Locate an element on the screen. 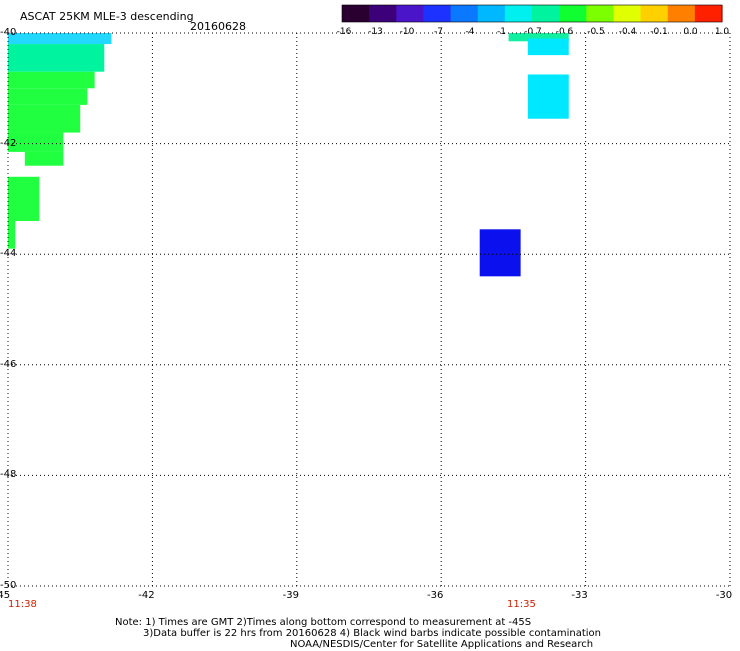  colorbar-label: 0.0 is located at coordinates (690, 32).